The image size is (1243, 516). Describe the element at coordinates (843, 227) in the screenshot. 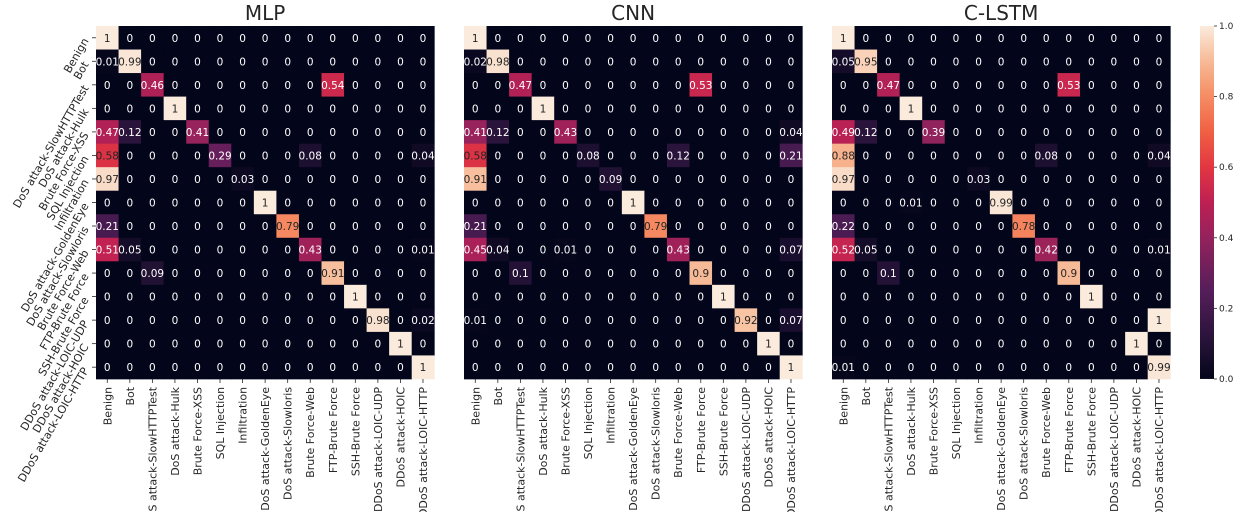

I see `cell-value-label: 0.22` at that location.